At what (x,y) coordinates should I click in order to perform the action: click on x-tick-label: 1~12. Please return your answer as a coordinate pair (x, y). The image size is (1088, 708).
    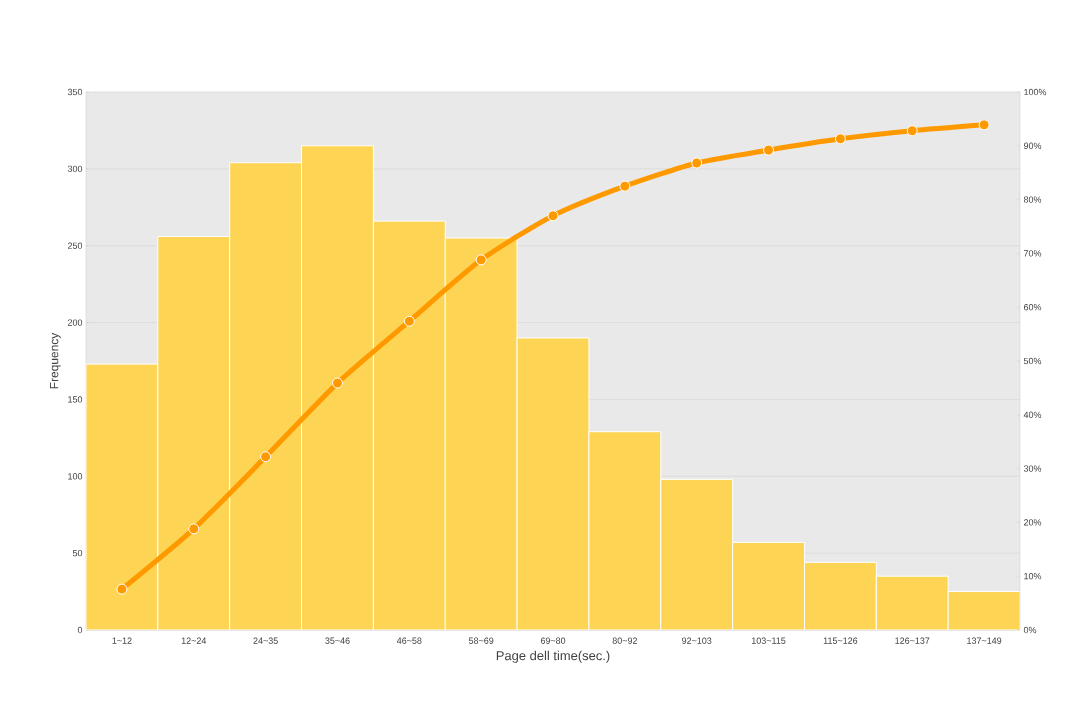
    Looking at the image, I should click on (122, 640).